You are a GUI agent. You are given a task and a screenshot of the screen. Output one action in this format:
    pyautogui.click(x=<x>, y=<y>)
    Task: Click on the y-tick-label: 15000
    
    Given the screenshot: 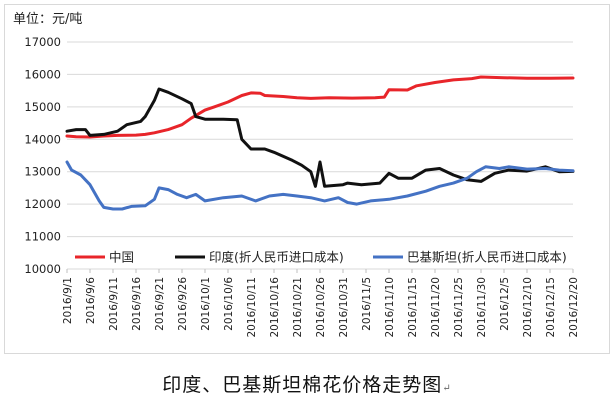 What is the action you would take?
    pyautogui.click(x=42, y=107)
    